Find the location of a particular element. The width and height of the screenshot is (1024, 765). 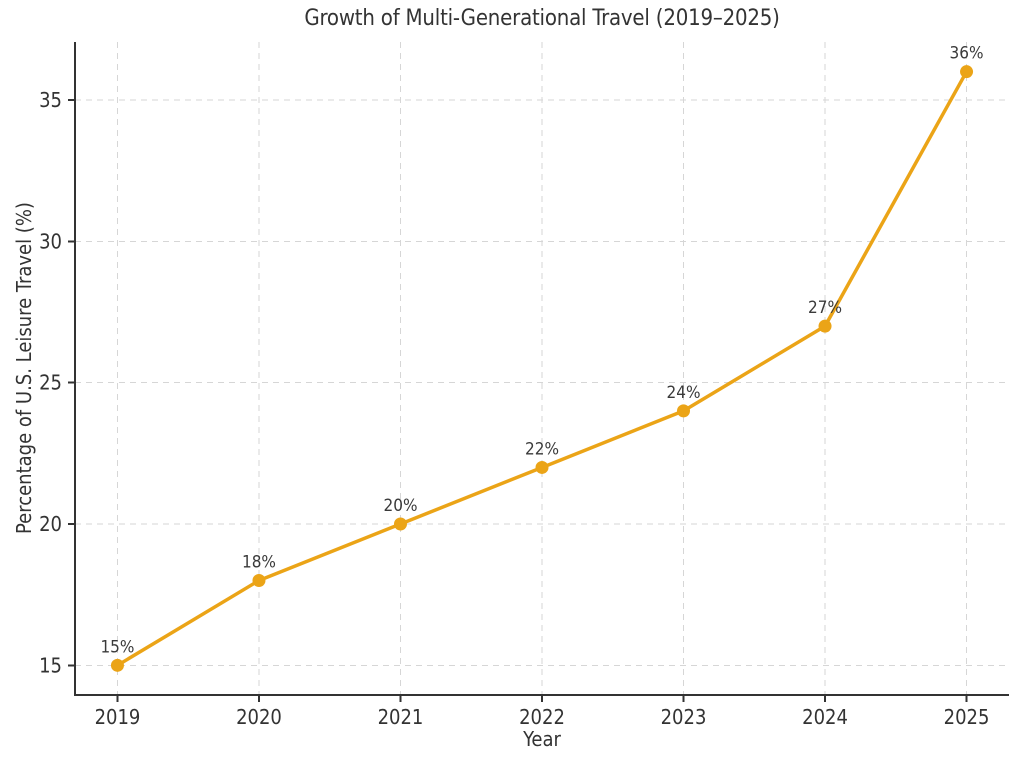

x-tick-label: 2022 is located at coordinates (542, 717).